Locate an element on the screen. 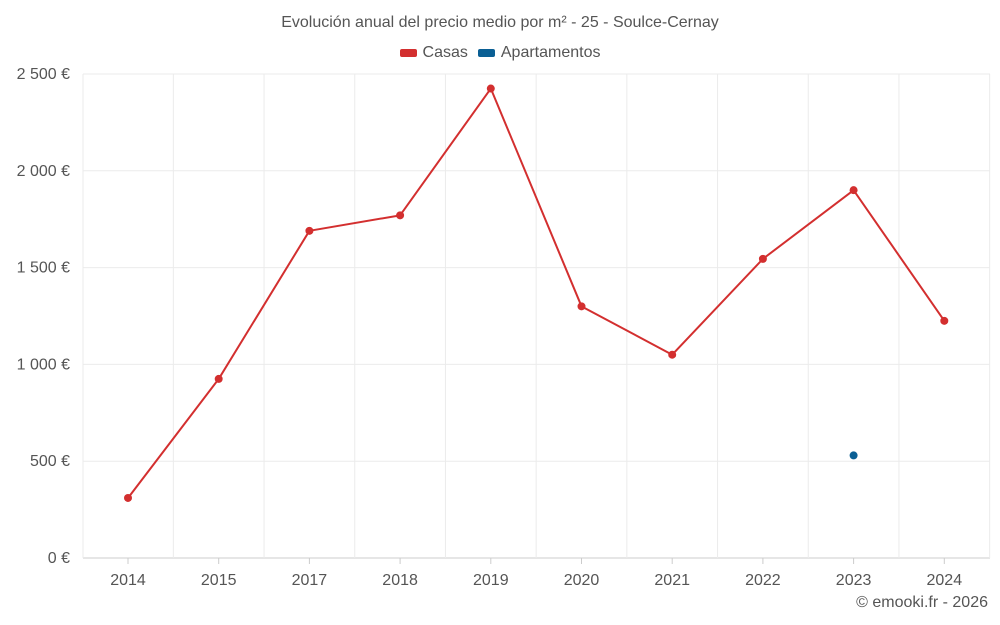  legend-item-casas: Casas is located at coordinates (433, 53).